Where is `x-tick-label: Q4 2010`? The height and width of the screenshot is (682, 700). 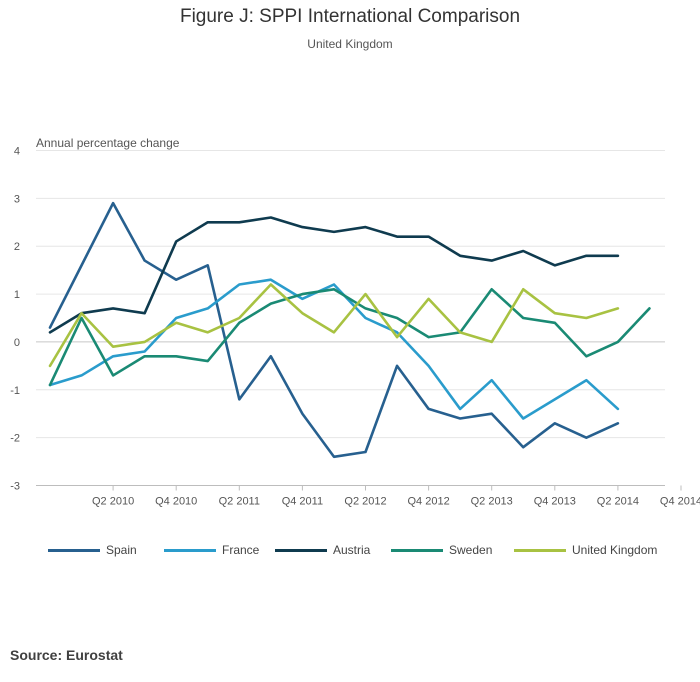
x-tick-label: Q4 2010 is located at coordinates (176, 502).